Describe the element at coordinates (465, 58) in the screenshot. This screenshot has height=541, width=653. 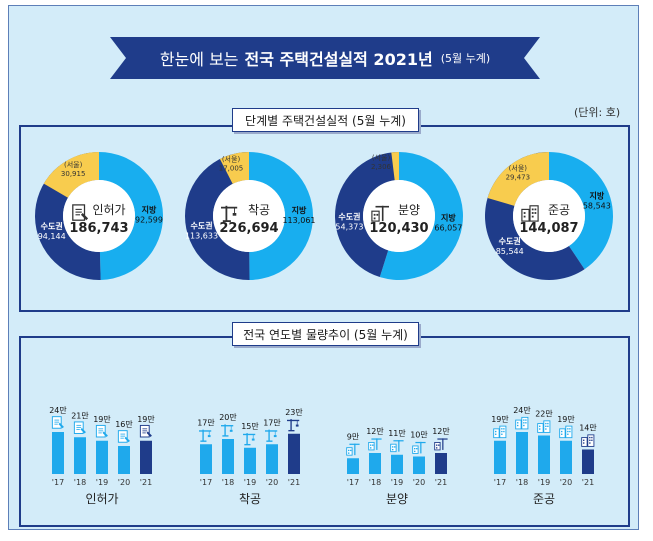
I see `title-small: (5월 누계)` at that location.